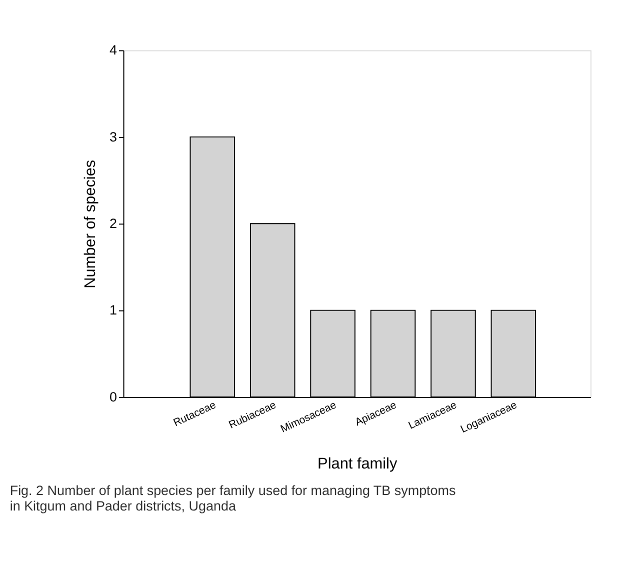 The height and width of the screenshot is (576, 629). Describe the element at coordinates (114, 136) in the screenshot. I see `y-tick-label: 3` at that location.